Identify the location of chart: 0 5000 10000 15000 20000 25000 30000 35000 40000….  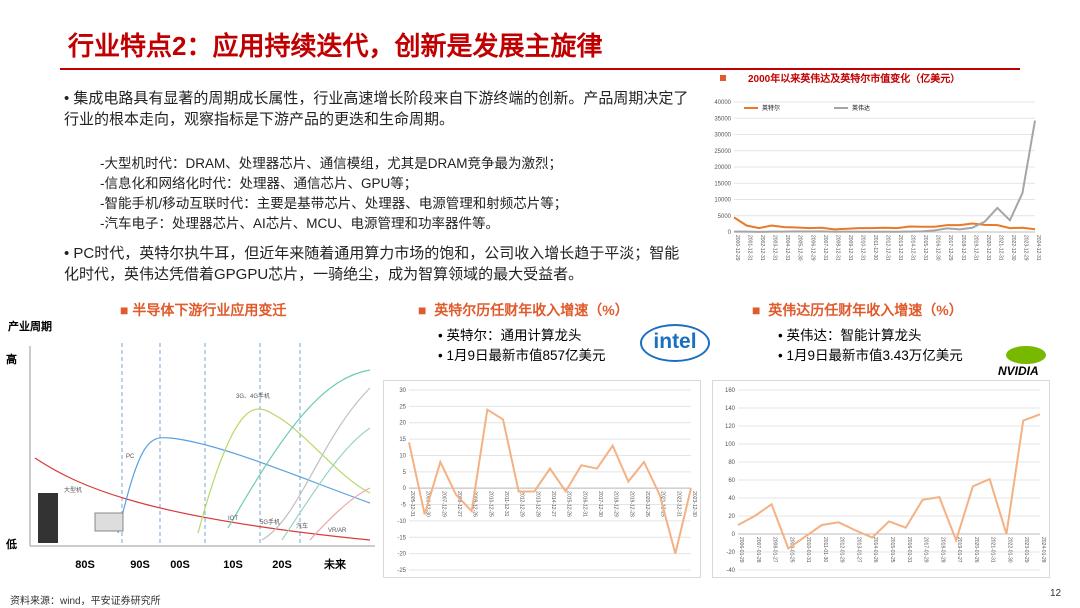
(877, 166).